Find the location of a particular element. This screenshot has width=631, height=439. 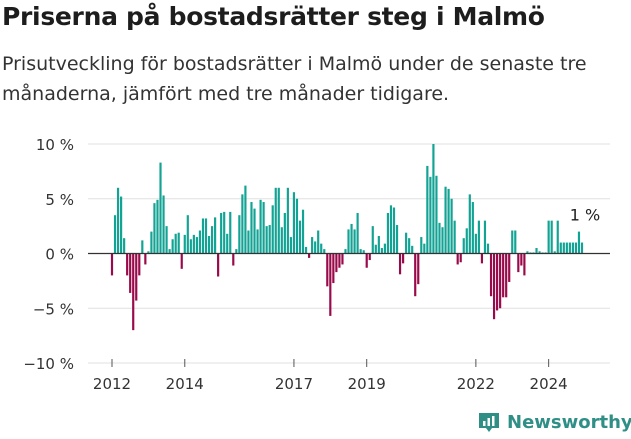

y-tick-label: −5 % is located at coordinates (53, 309).